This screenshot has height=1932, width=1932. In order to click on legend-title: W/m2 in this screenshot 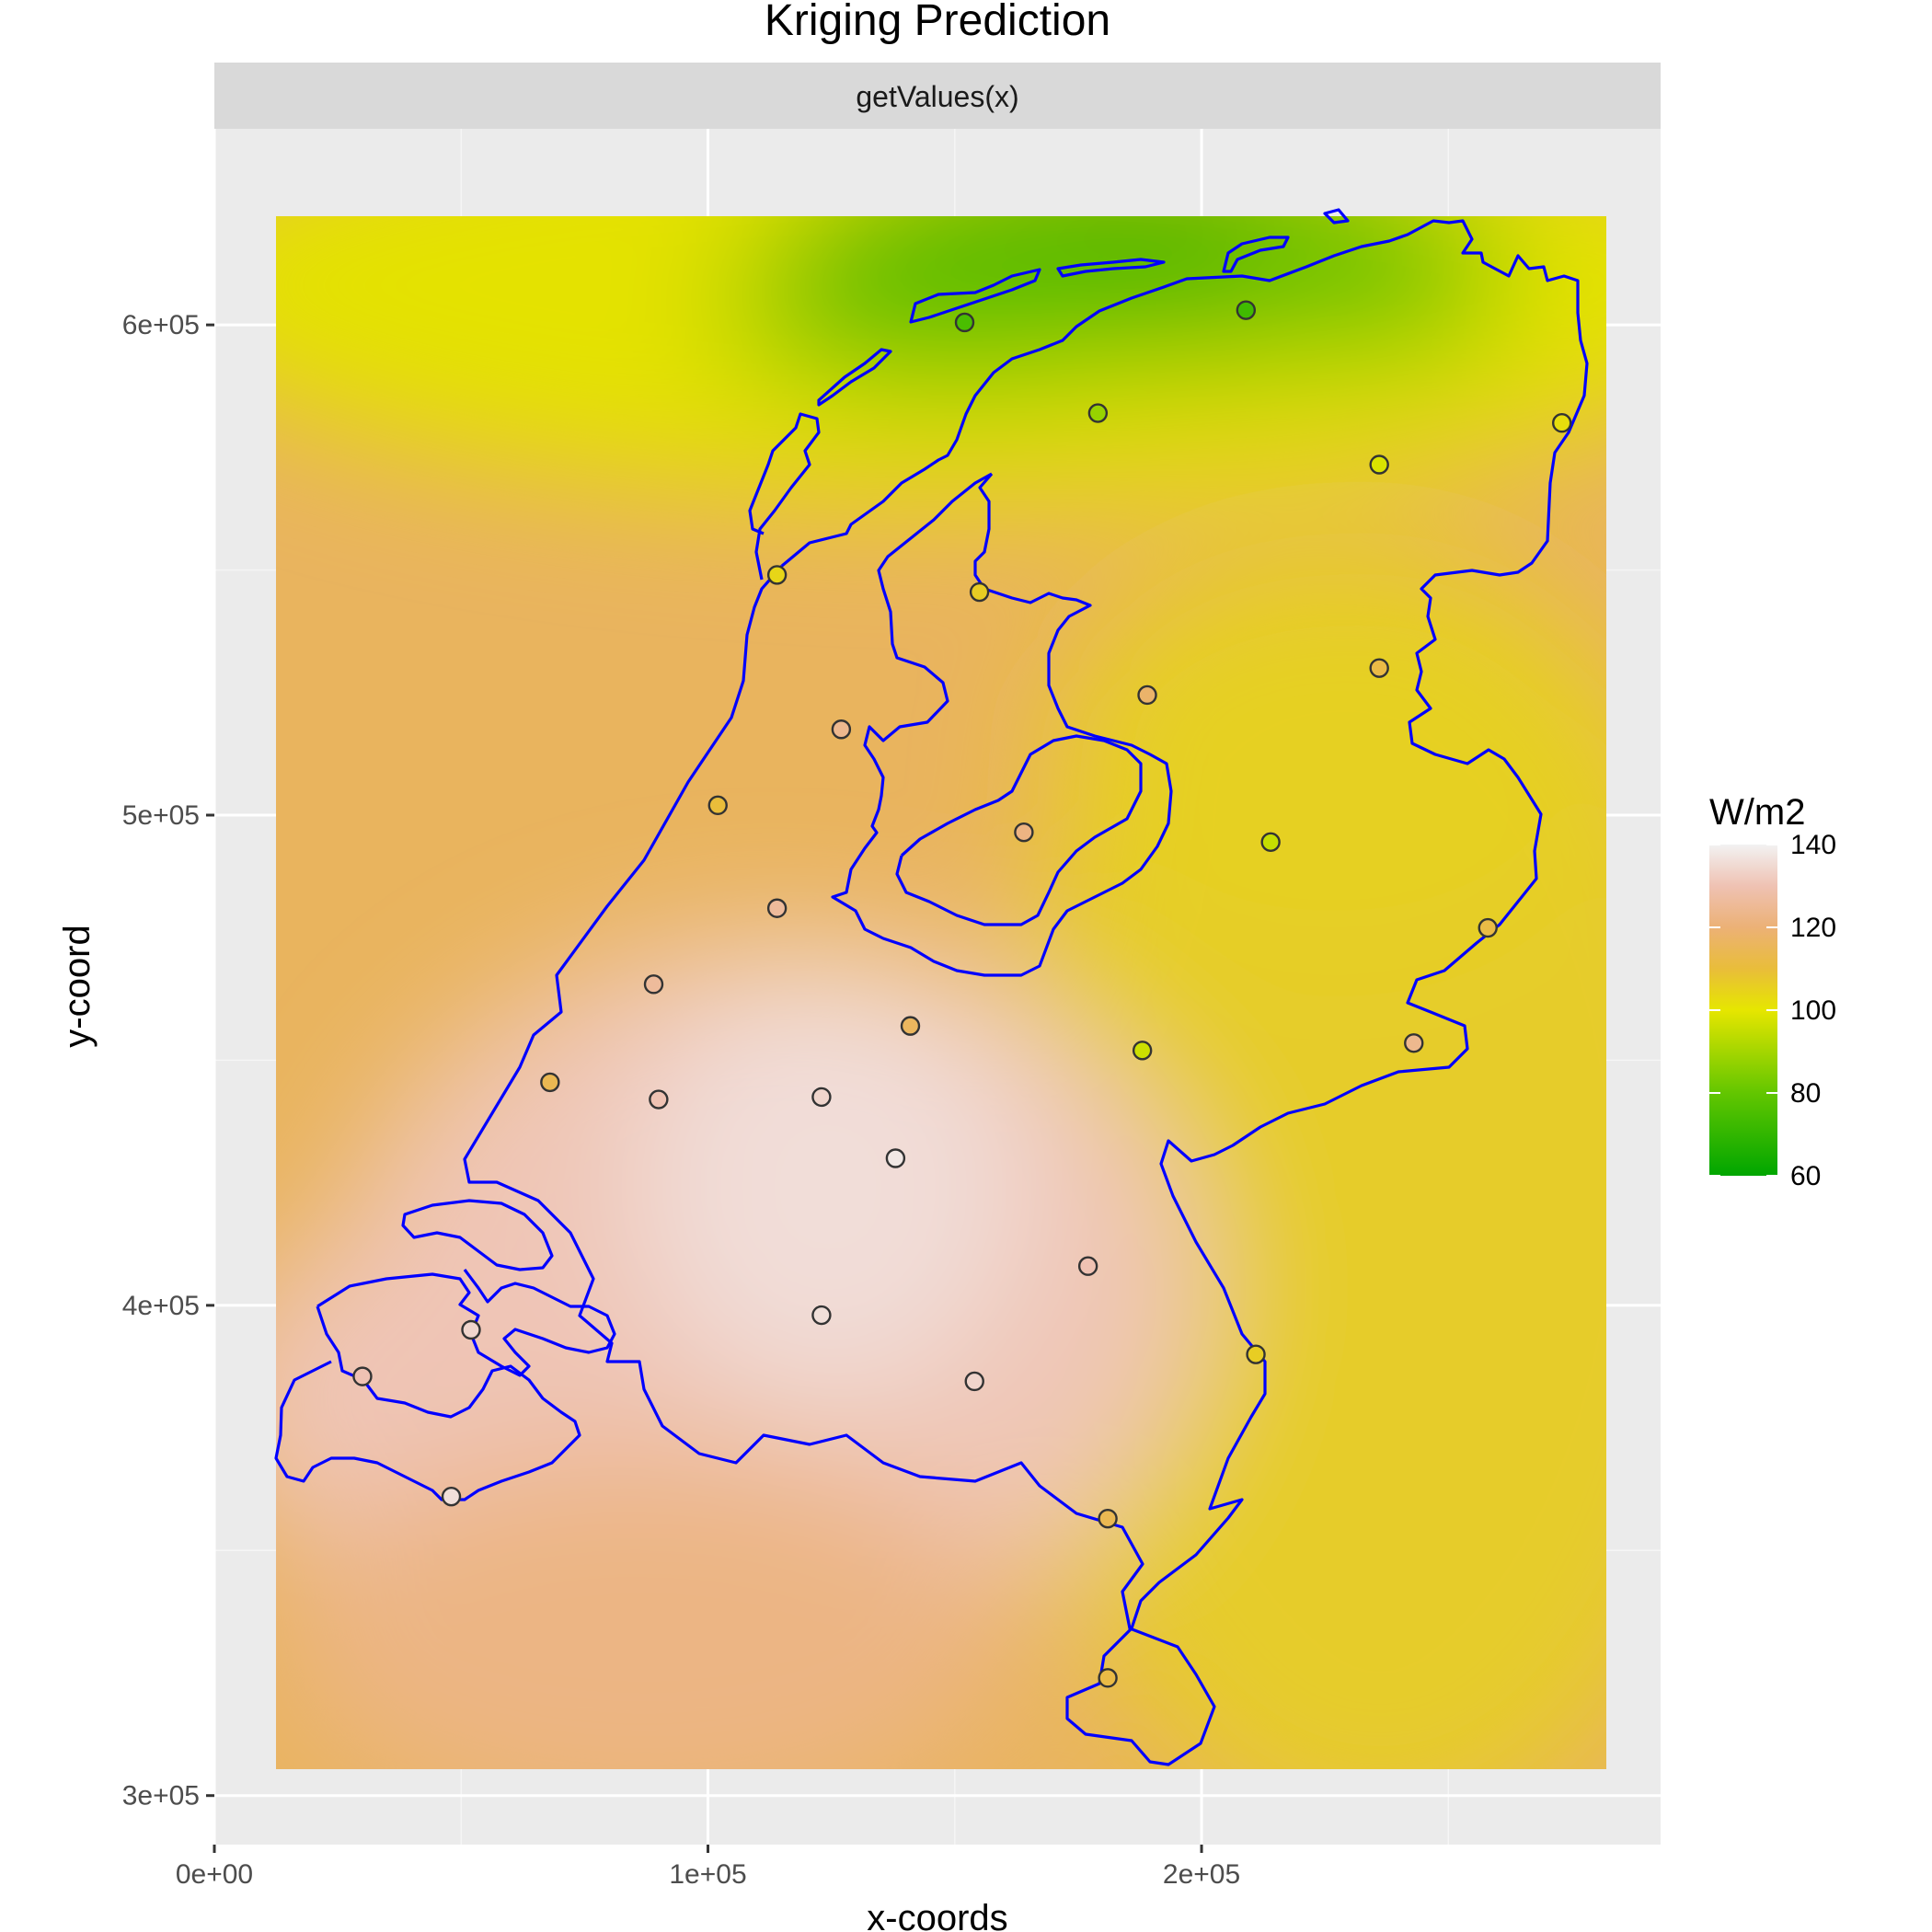, I will do `click(1757, 812)`.